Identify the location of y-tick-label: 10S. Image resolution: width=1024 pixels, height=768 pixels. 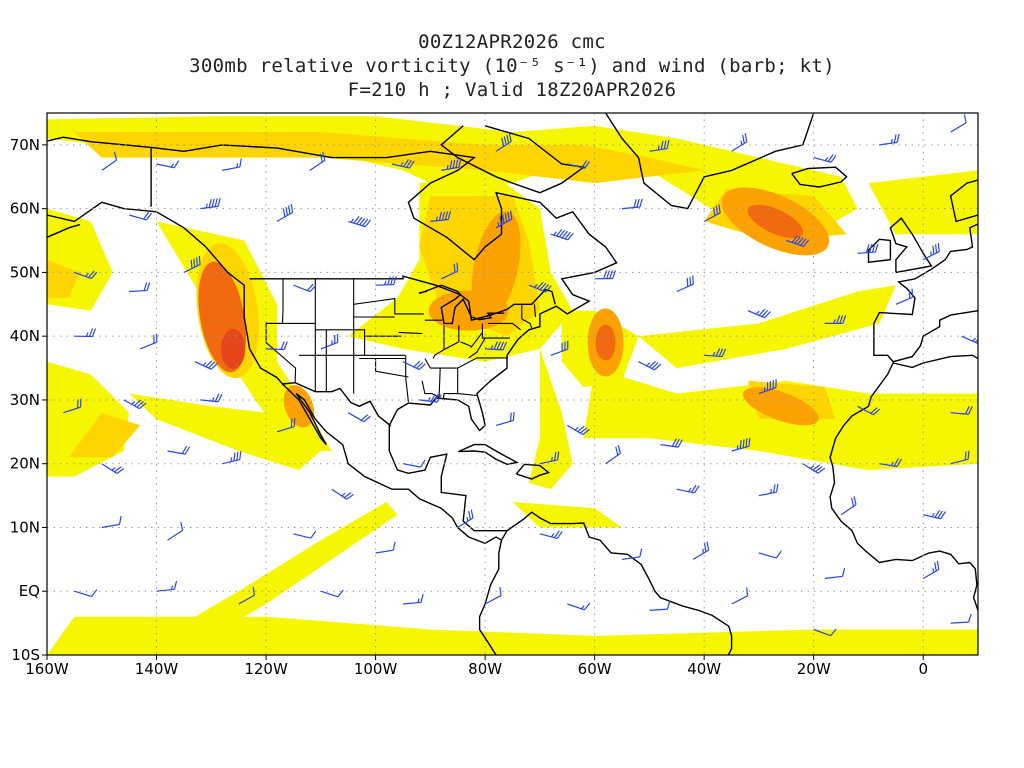
(25, 655).